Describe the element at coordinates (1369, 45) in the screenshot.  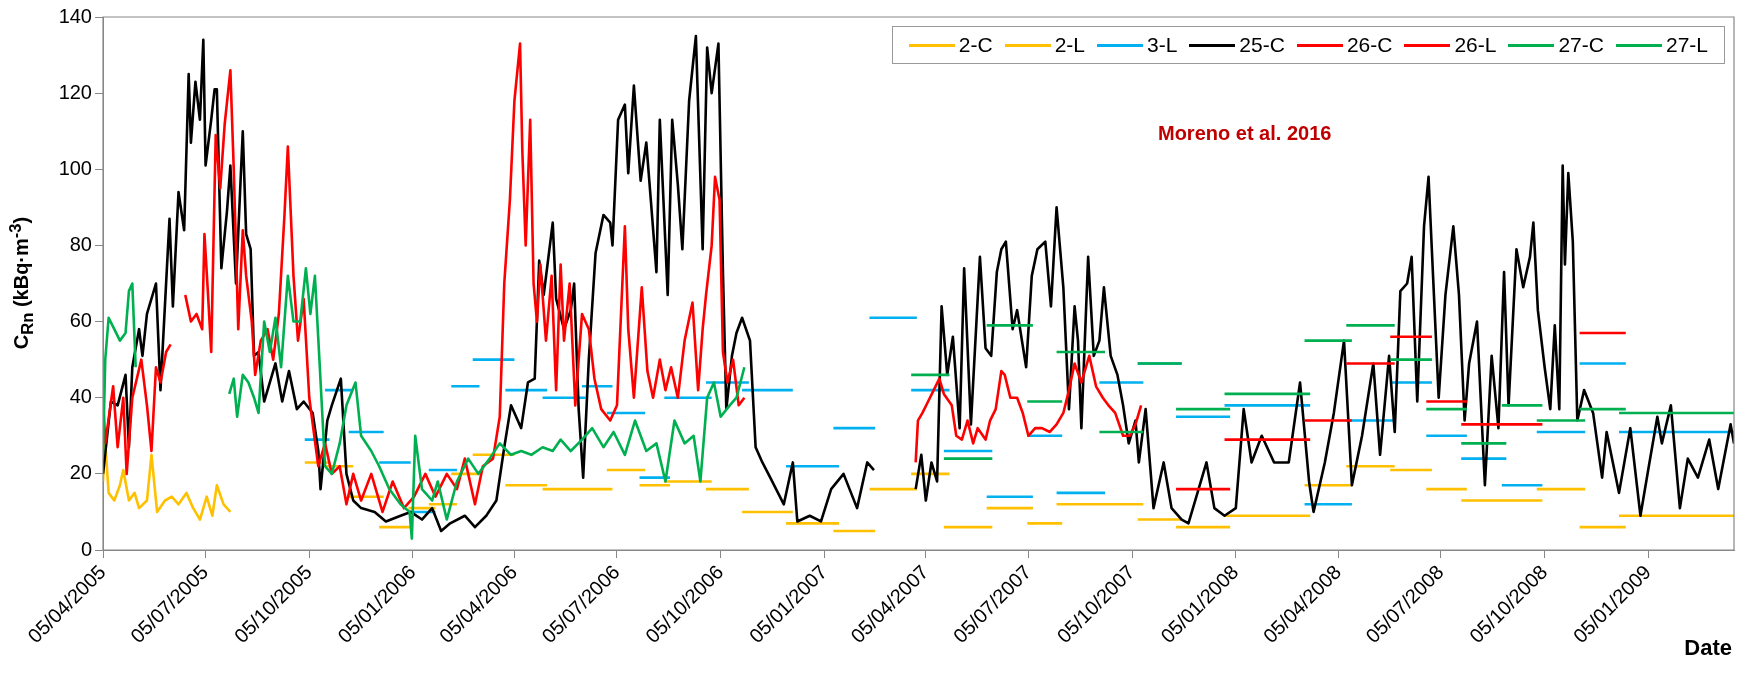
I see `legend-label: 26-C` at that location.